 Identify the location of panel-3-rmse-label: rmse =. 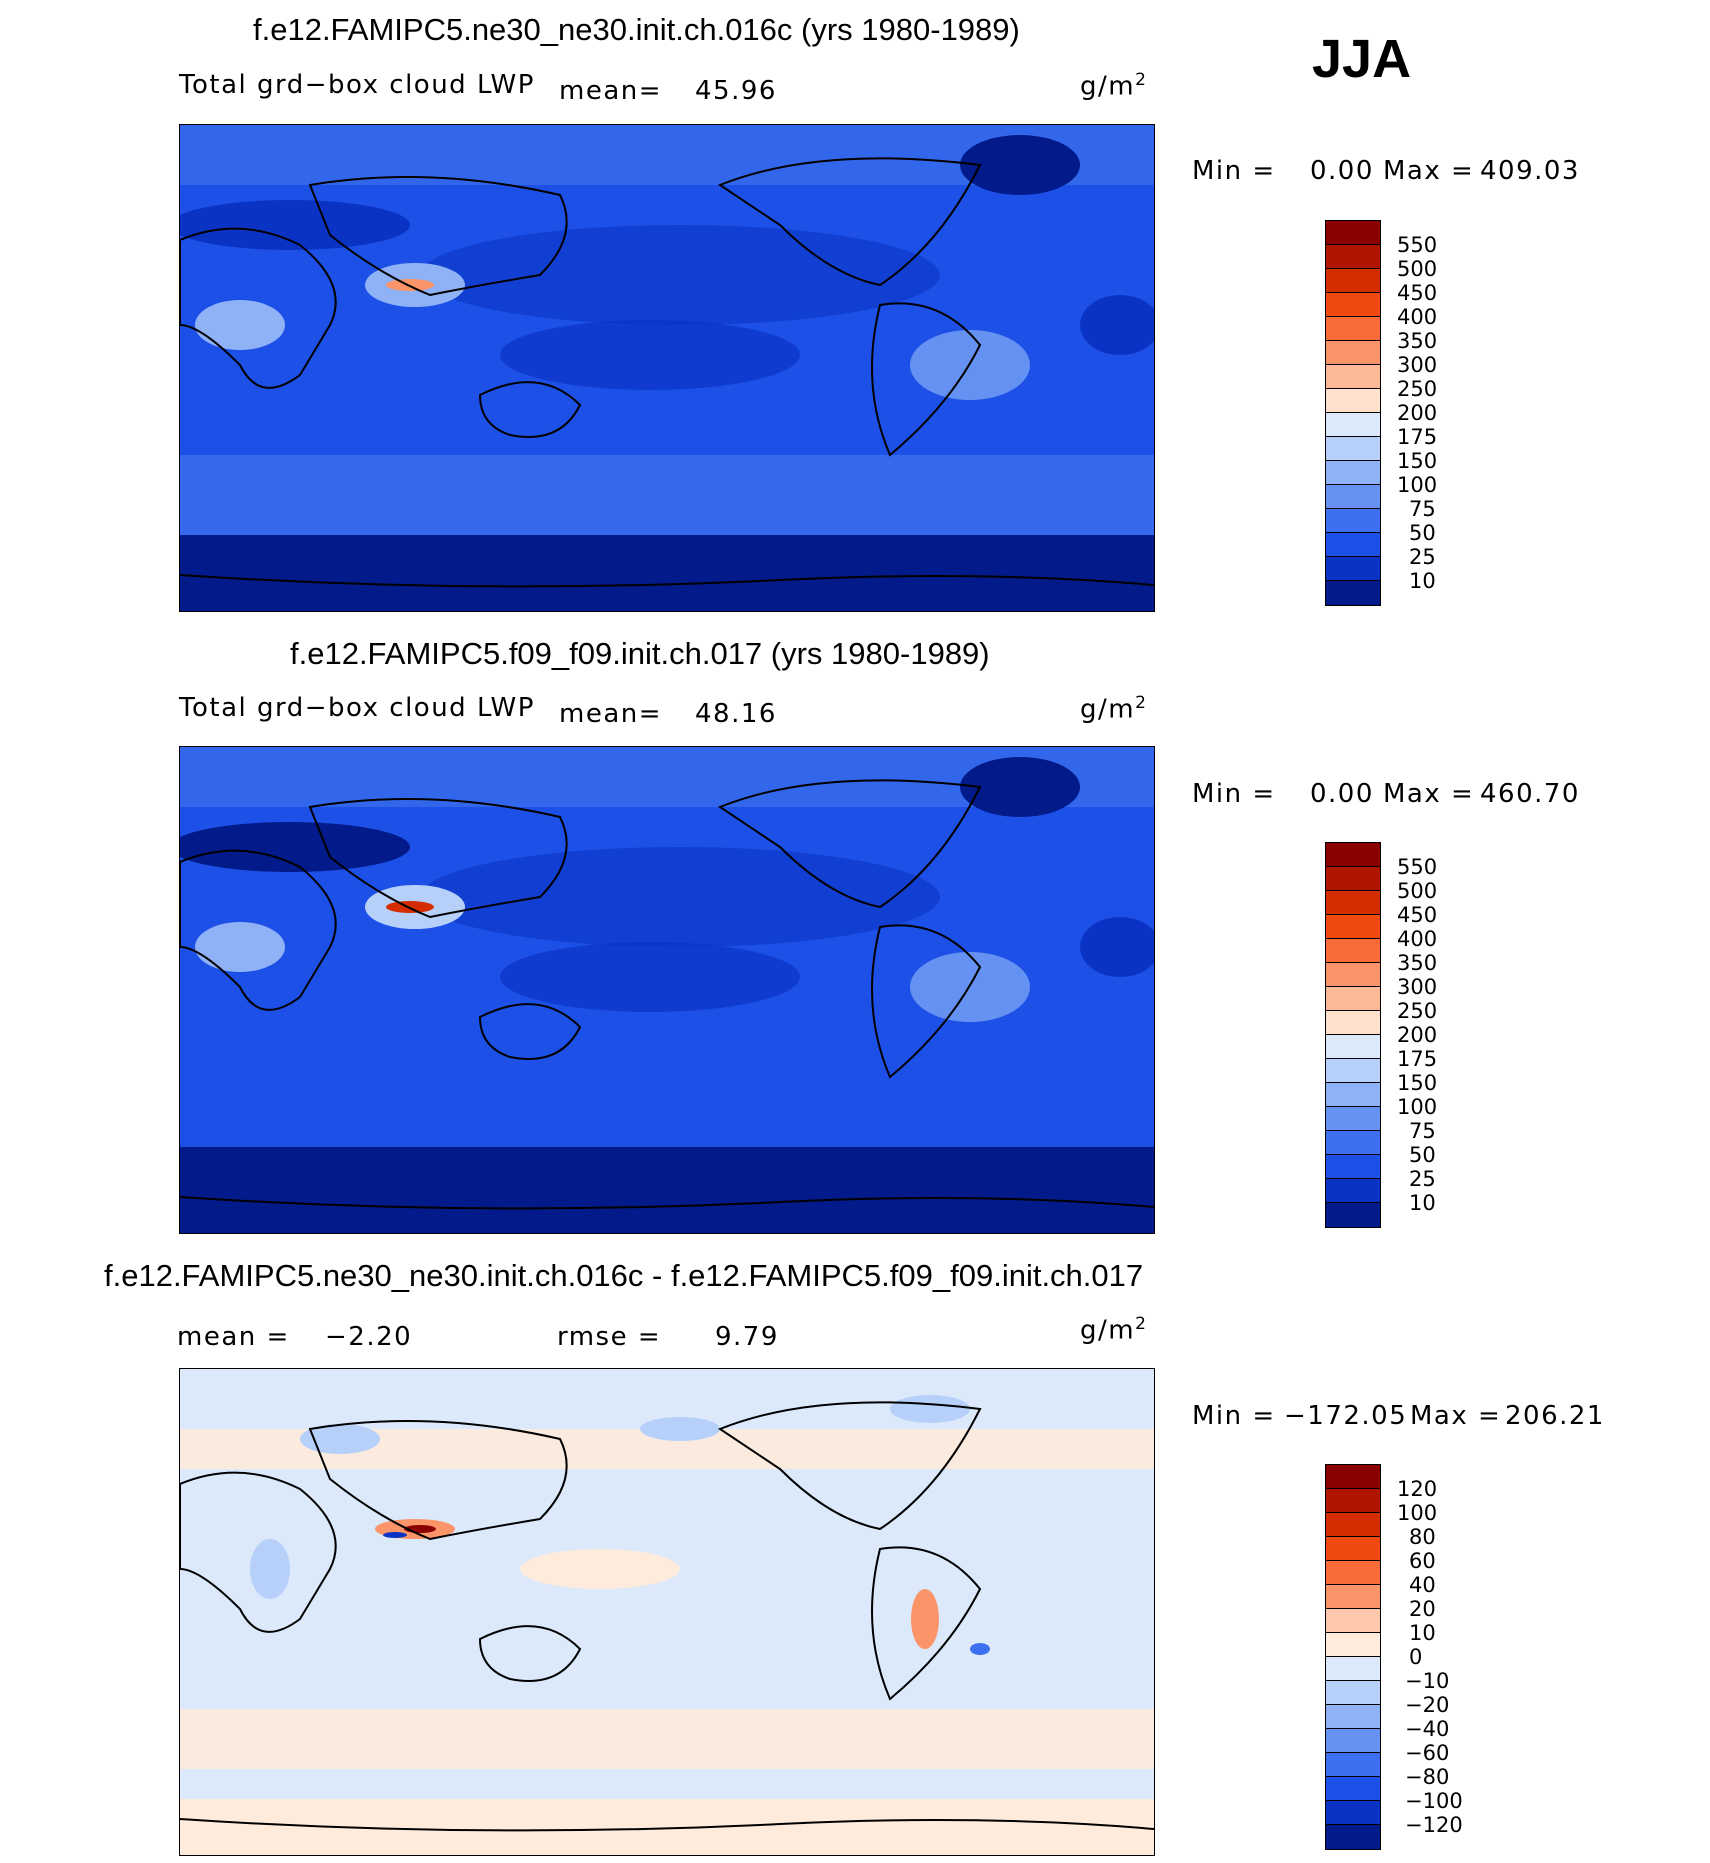
(609, 1337).